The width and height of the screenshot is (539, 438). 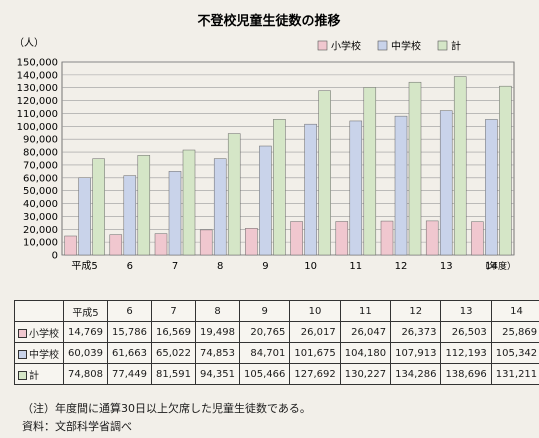 What do you see at coordinates (22, 375) in the screenshot?
I see `total-swatch-icon` at bounding box center [22, 375].